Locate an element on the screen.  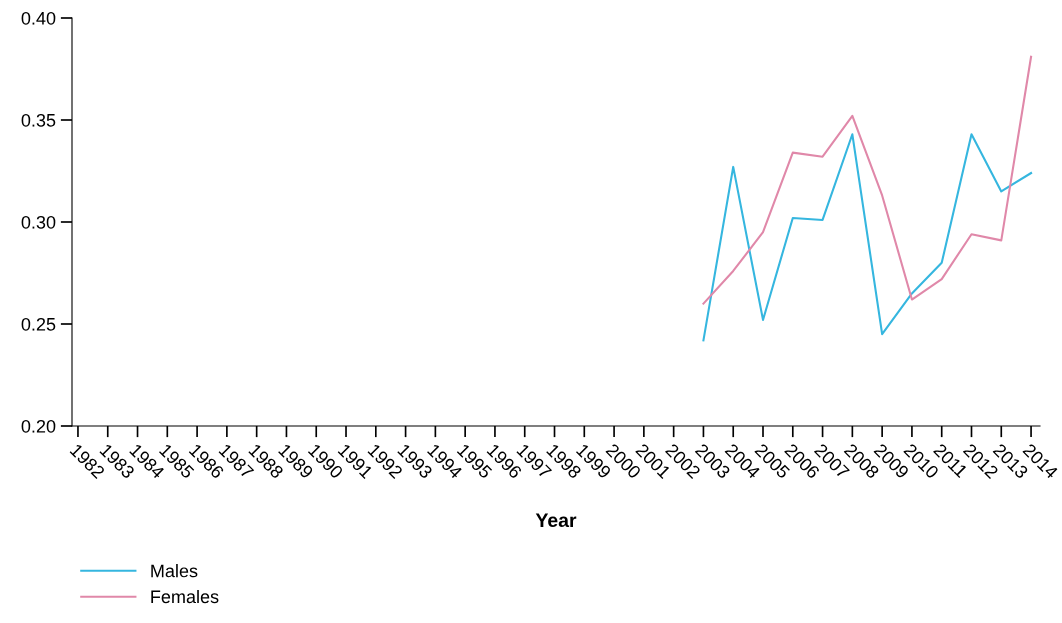
legend-label: Females is located at coordinates (185, 596).